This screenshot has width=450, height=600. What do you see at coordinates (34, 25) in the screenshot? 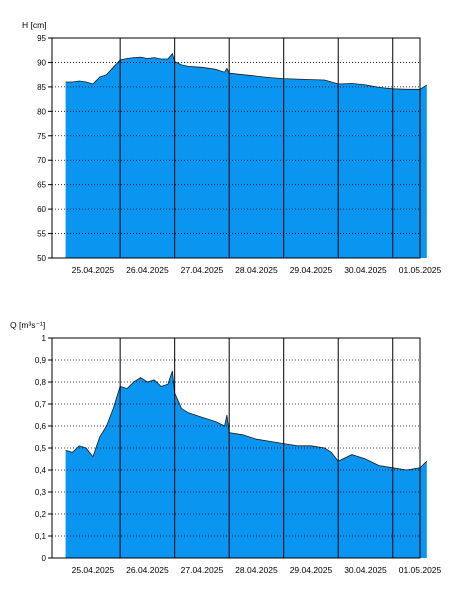
I see `y-axis-label: H [cm]` at bounding box center [34, 25].